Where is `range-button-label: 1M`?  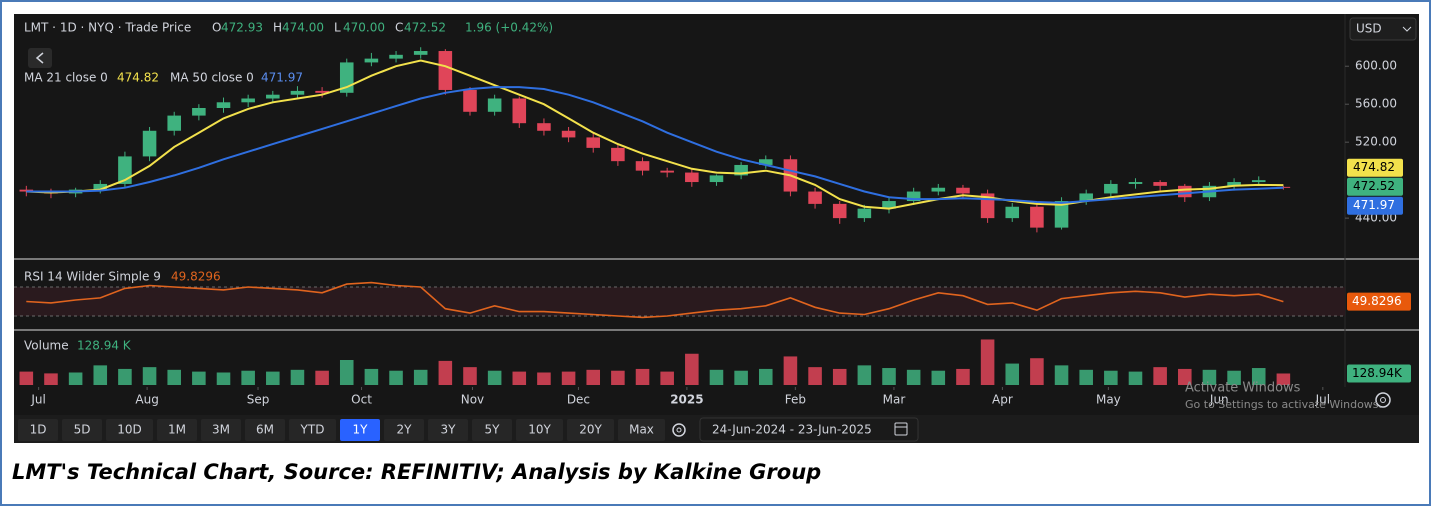
range-button-label: 1M is located at coordinates (177, 430).